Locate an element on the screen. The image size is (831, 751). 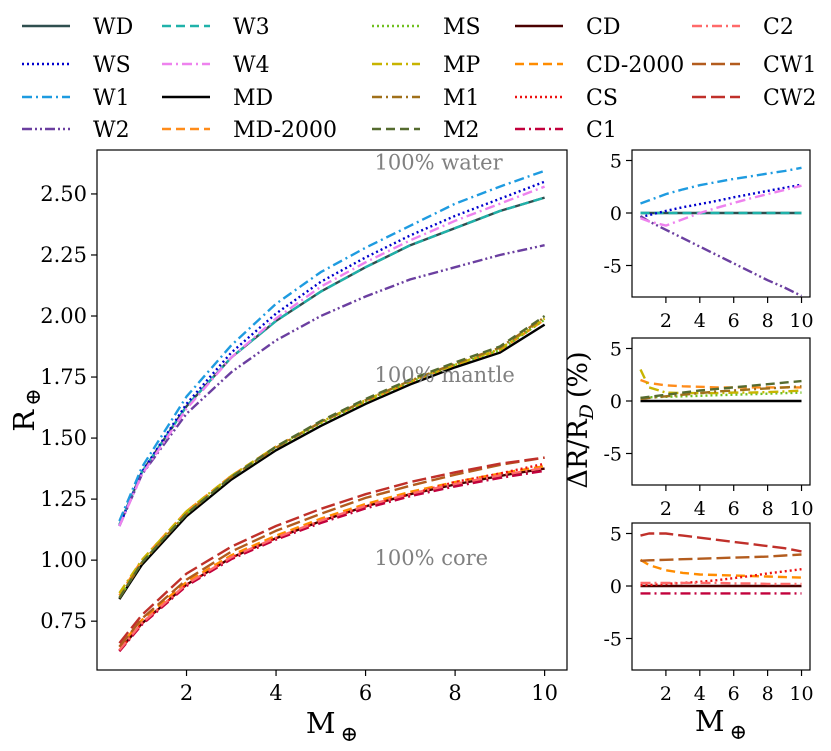
water-residuals-chart: 2 4 6 8 10 -5 0 5 is located at coordinates (708, 240).